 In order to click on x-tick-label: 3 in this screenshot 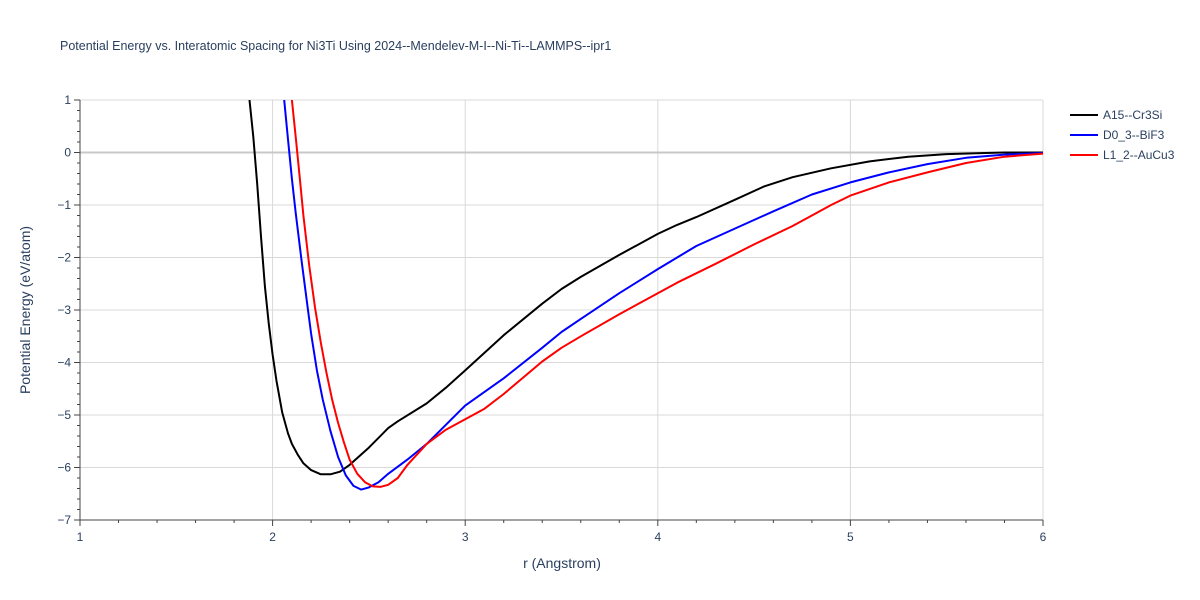, I will do `click(465, 537)`.